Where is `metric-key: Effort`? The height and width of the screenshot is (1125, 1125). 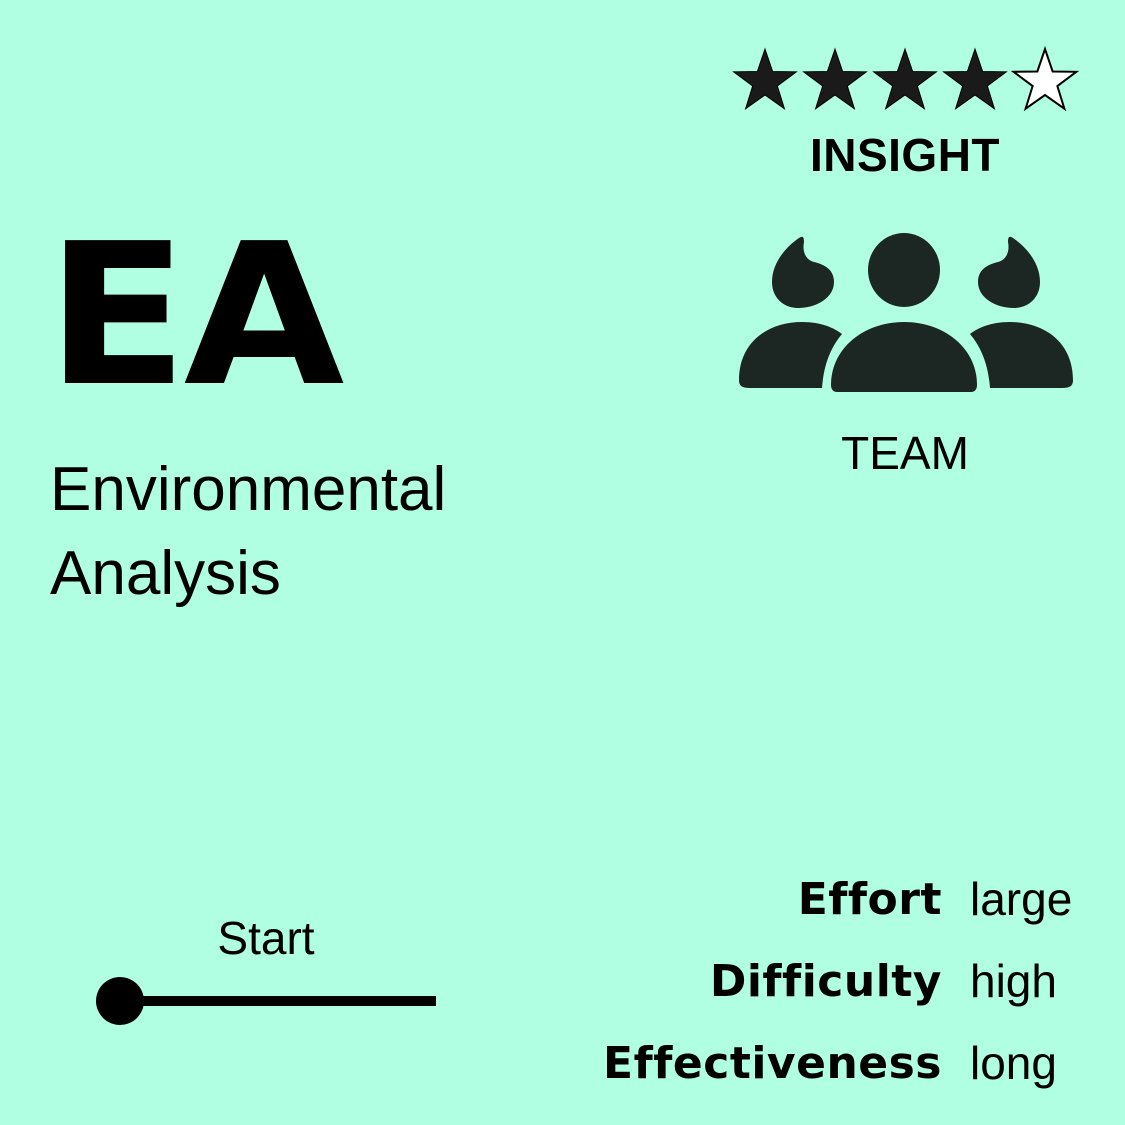
metric-key: Effort is located at coordinates (869, 899).